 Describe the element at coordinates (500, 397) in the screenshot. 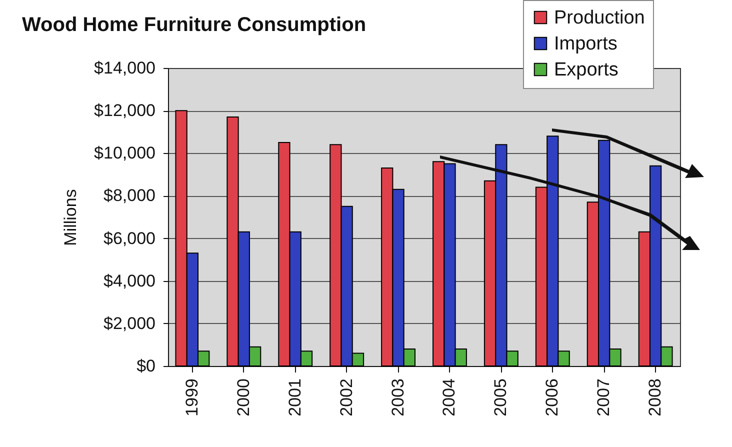

I see `x-tick-label: 2005` at that location.